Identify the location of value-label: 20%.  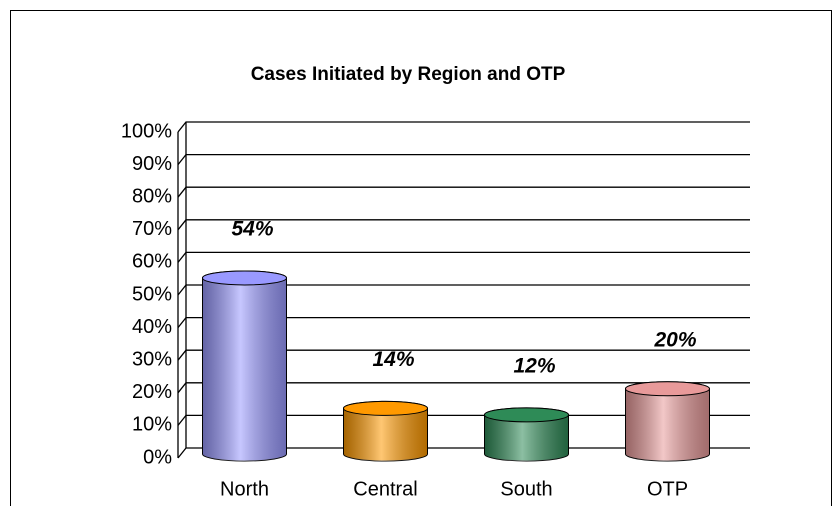
(674, 339).